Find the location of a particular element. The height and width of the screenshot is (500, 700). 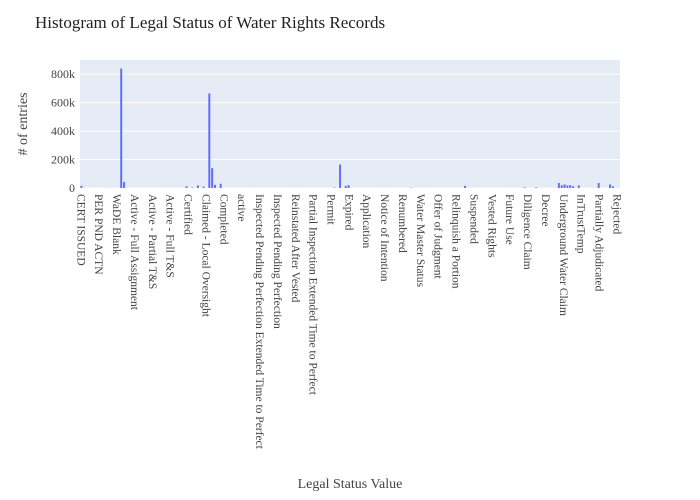

x-tick-label: Vested Rights is located at coordinates (491, 226).